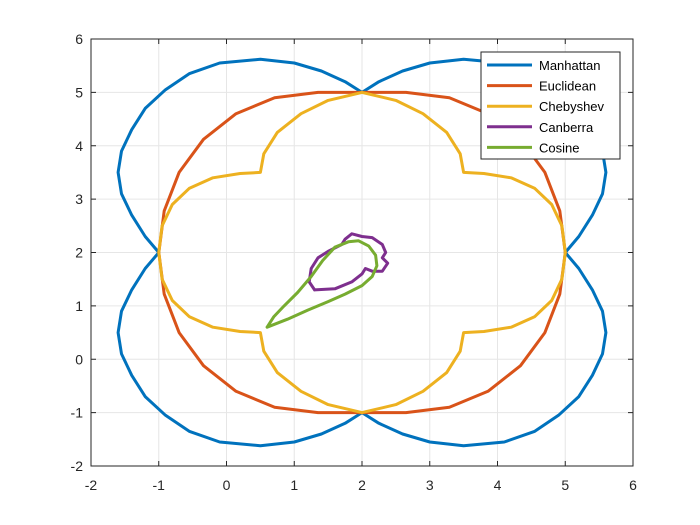 This screenshot has height=525, width=700. What do you see at coordinates (559, 147) in the screenshot?
I see `legend-label-cosine: Cosine` at bounding box center [559, 147].